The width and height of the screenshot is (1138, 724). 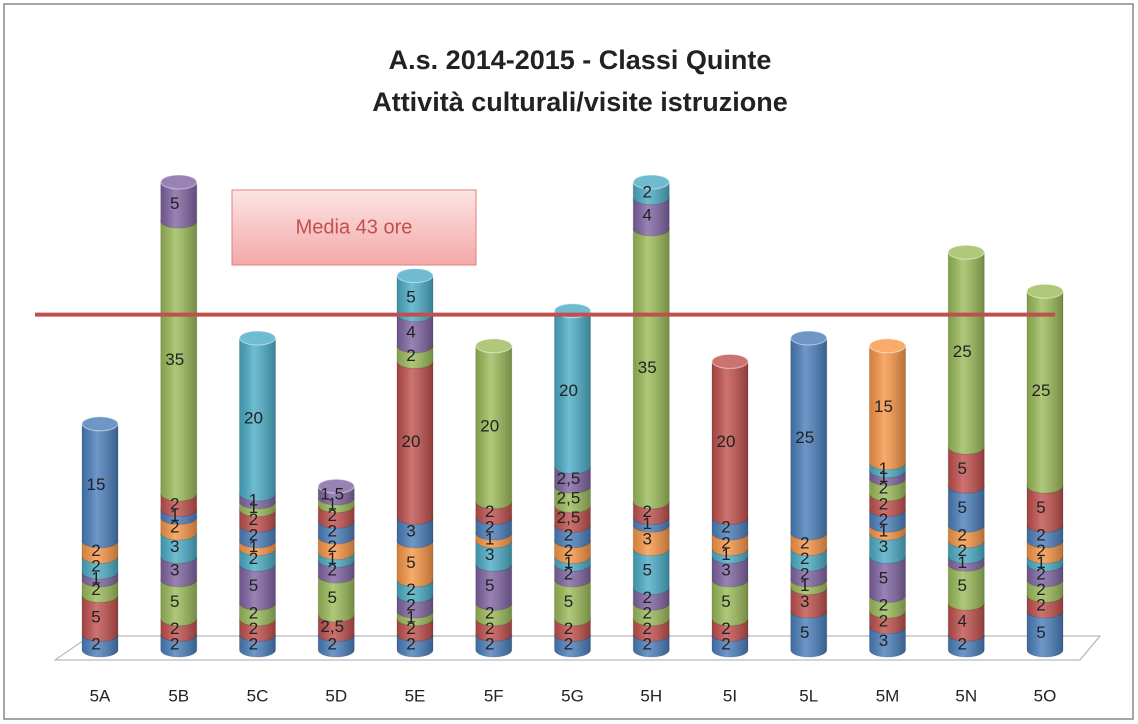 I want to click on x-tick-label: 5M, so click(x=888, y=695).